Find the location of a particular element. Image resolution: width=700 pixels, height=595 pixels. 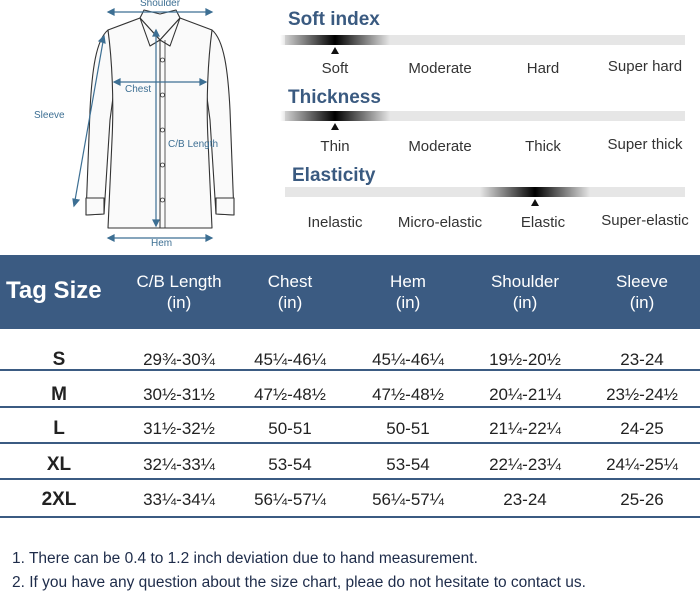

hem-label: Hem is located at coordinates (162, 243).